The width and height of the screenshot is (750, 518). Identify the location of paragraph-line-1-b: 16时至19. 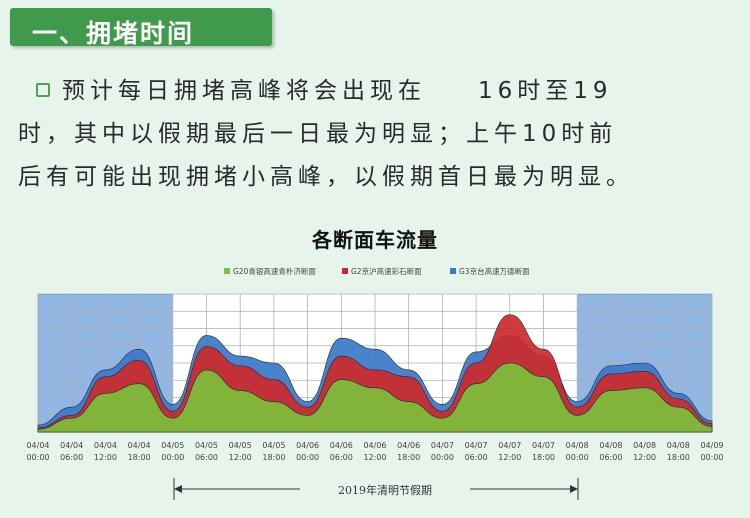
(545, 91).